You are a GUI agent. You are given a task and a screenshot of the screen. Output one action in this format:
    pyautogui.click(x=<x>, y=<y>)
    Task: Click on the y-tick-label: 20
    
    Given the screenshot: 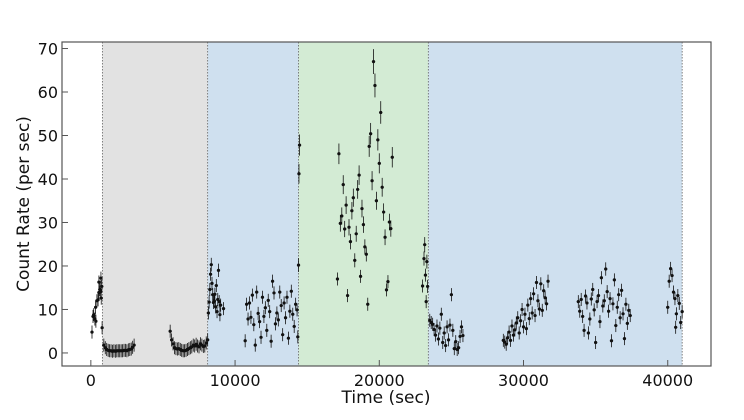 What is the action you would take?
    pyautogui.click(x=48, y=266)
    